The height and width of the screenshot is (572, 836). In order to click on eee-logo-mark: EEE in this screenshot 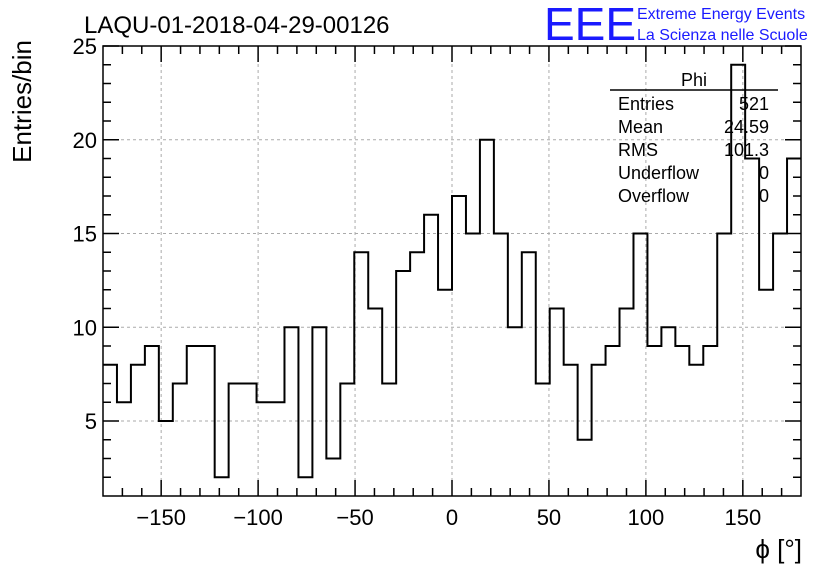, I will do `click(590, 25)`.